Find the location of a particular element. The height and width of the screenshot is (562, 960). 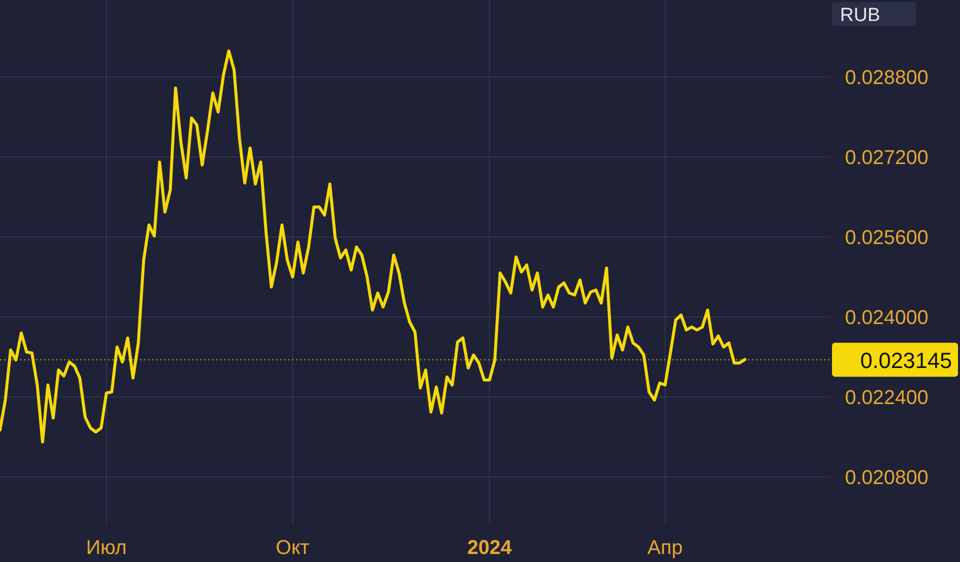

x-tick-label: 2024 is located at coordinates (490, 548).